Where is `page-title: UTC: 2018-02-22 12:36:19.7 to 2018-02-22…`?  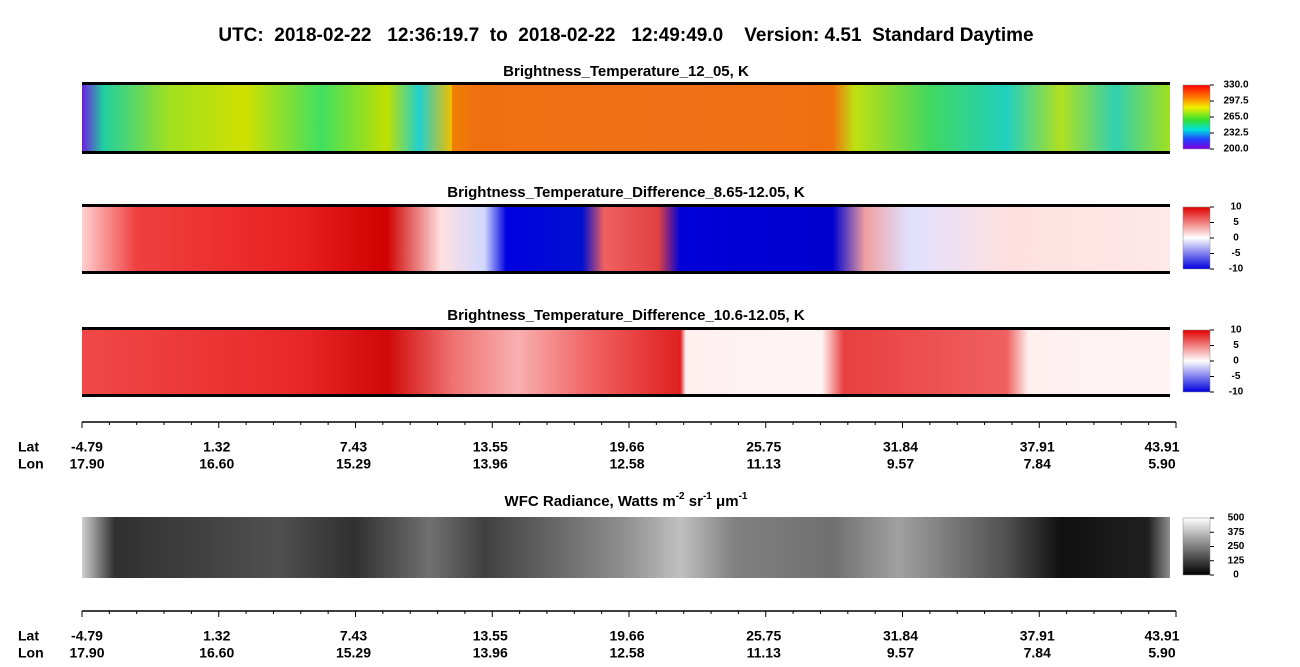 page-title: UTC: 2018-02-22 12:36:19.7 to 2018-02-22… is located at coordinates (625, 35).